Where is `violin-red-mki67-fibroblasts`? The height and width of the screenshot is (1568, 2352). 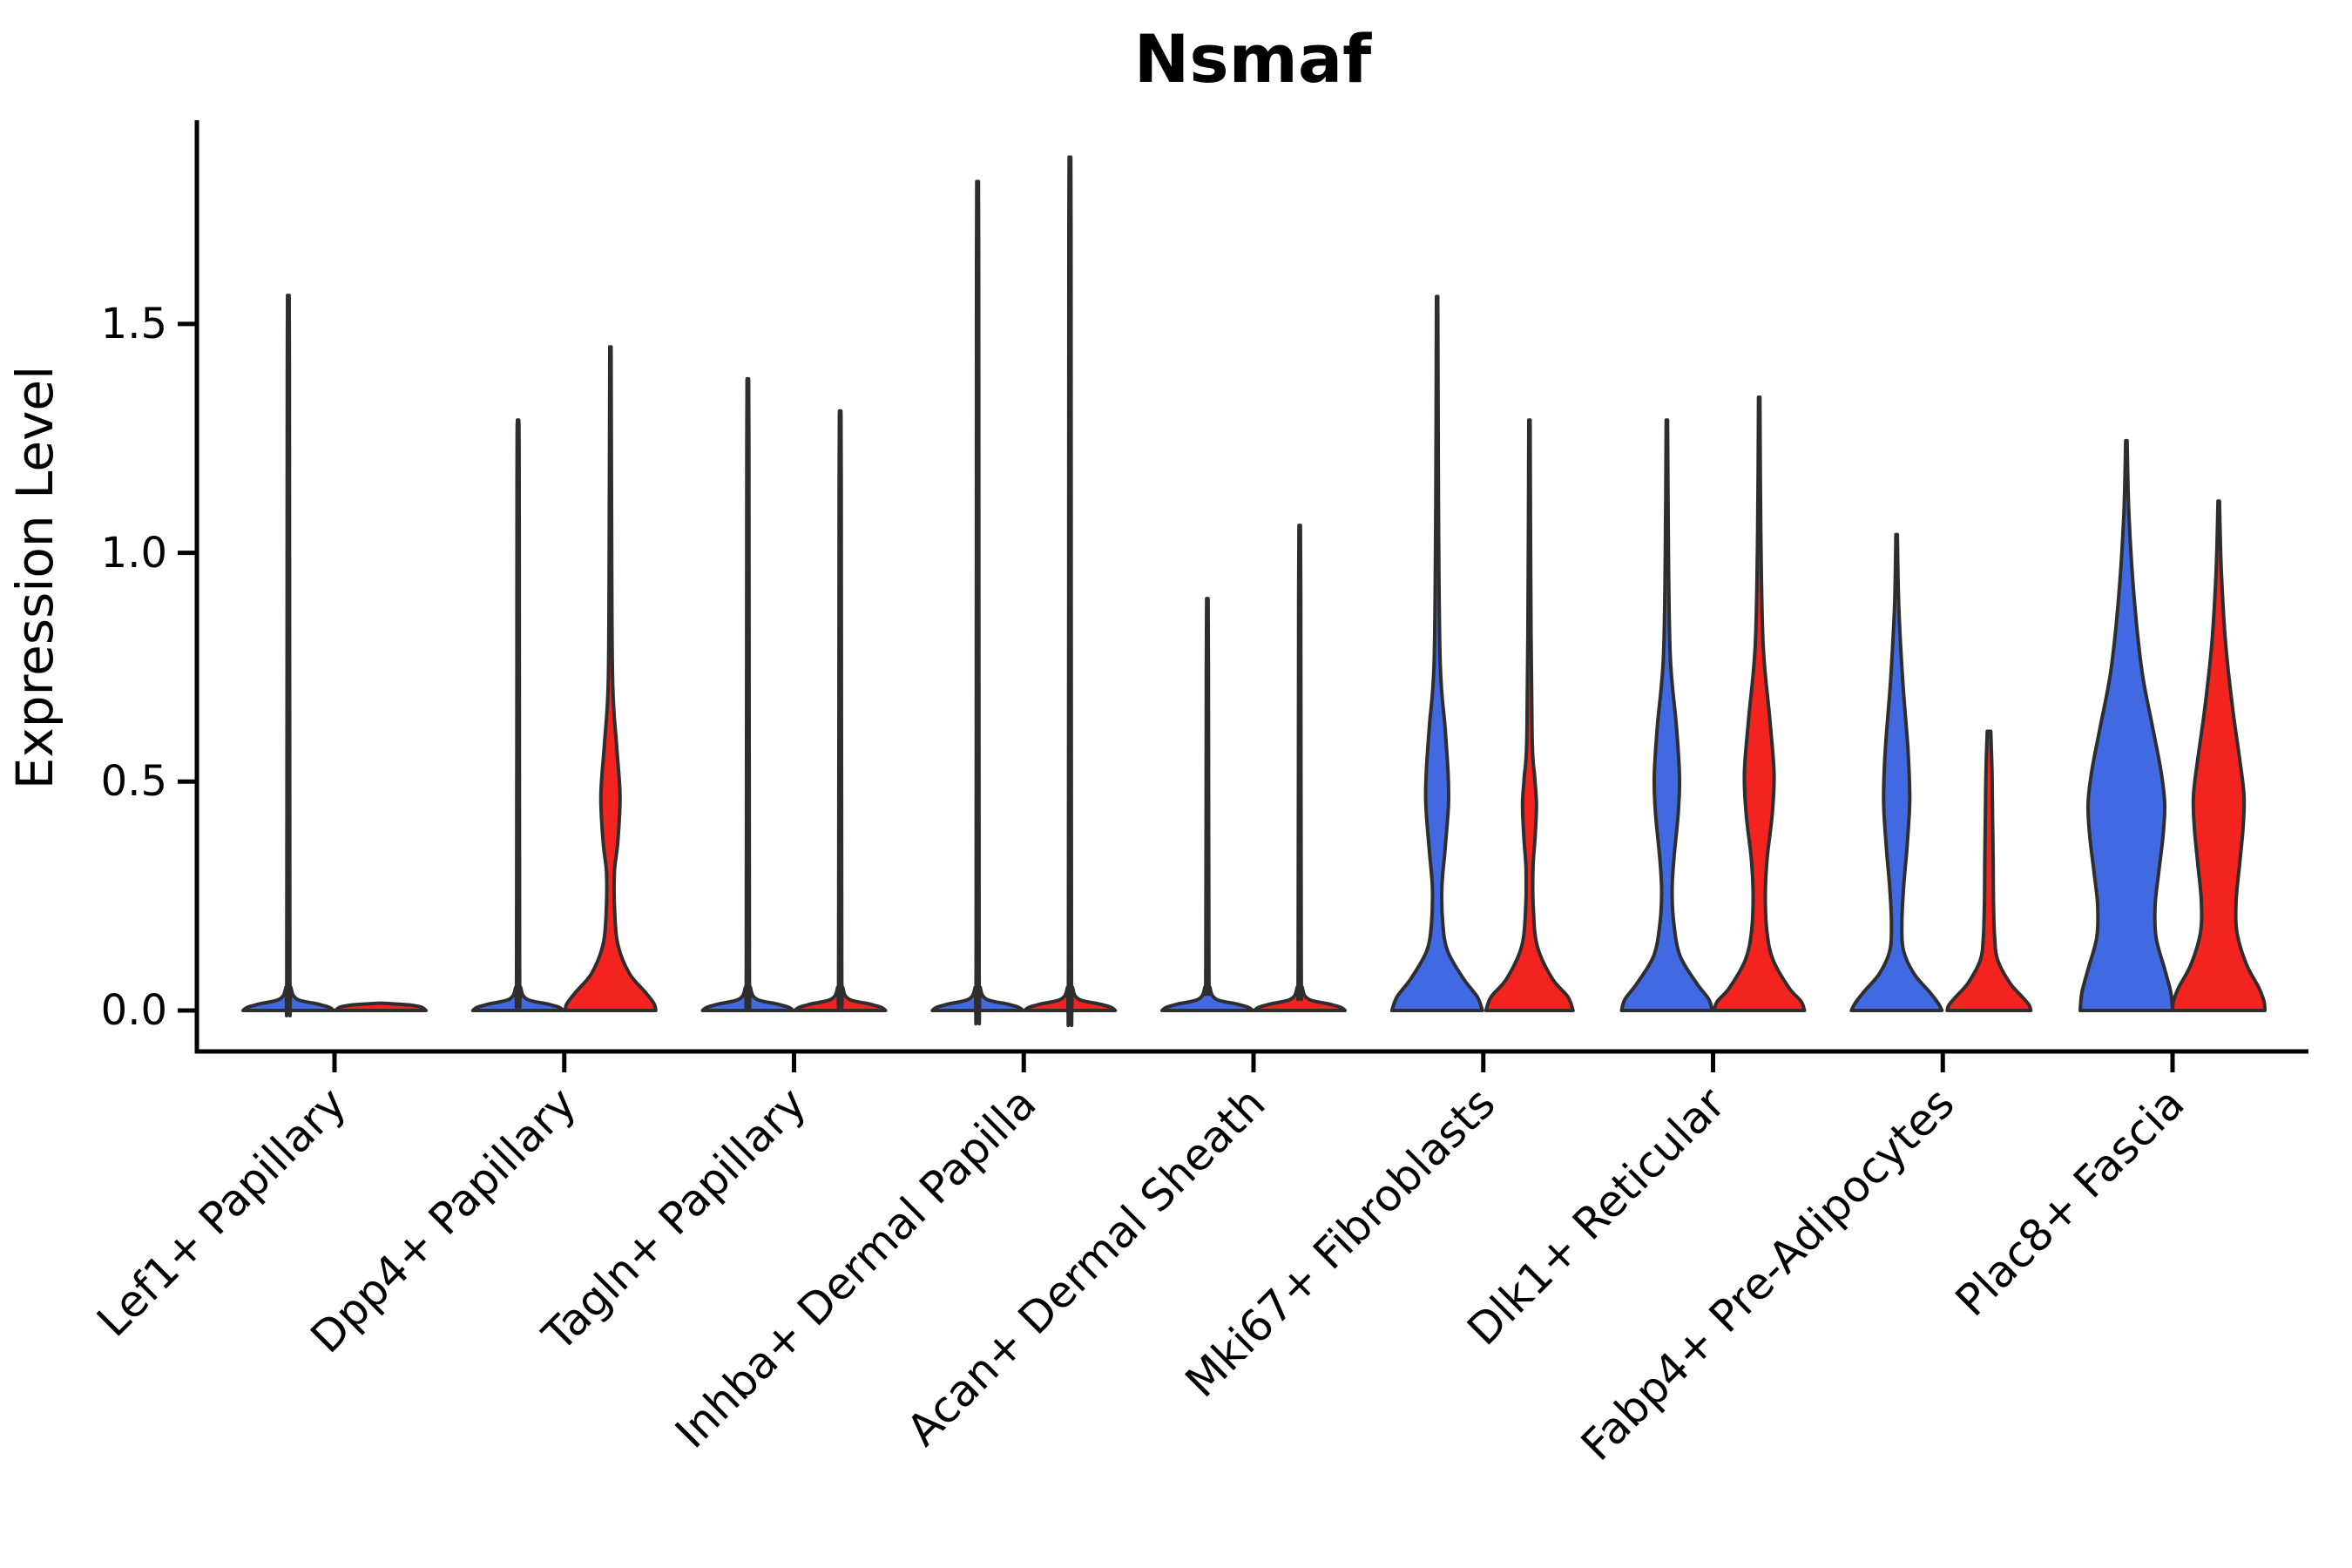
violin-red-mki67-fibroblasts is located at coordinates (1529, 715).